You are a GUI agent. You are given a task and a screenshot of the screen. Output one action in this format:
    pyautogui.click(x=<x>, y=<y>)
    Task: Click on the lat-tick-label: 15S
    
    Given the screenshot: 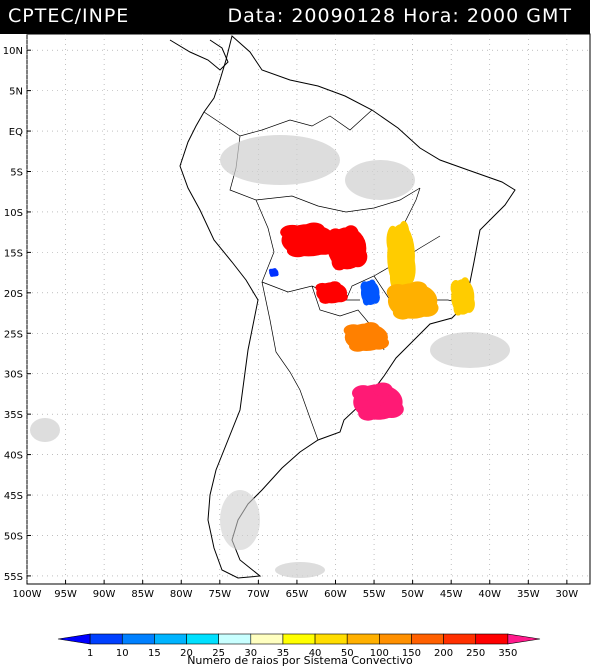 What is the action you would take?
    pyautogui.click(x=13, y=253)
    